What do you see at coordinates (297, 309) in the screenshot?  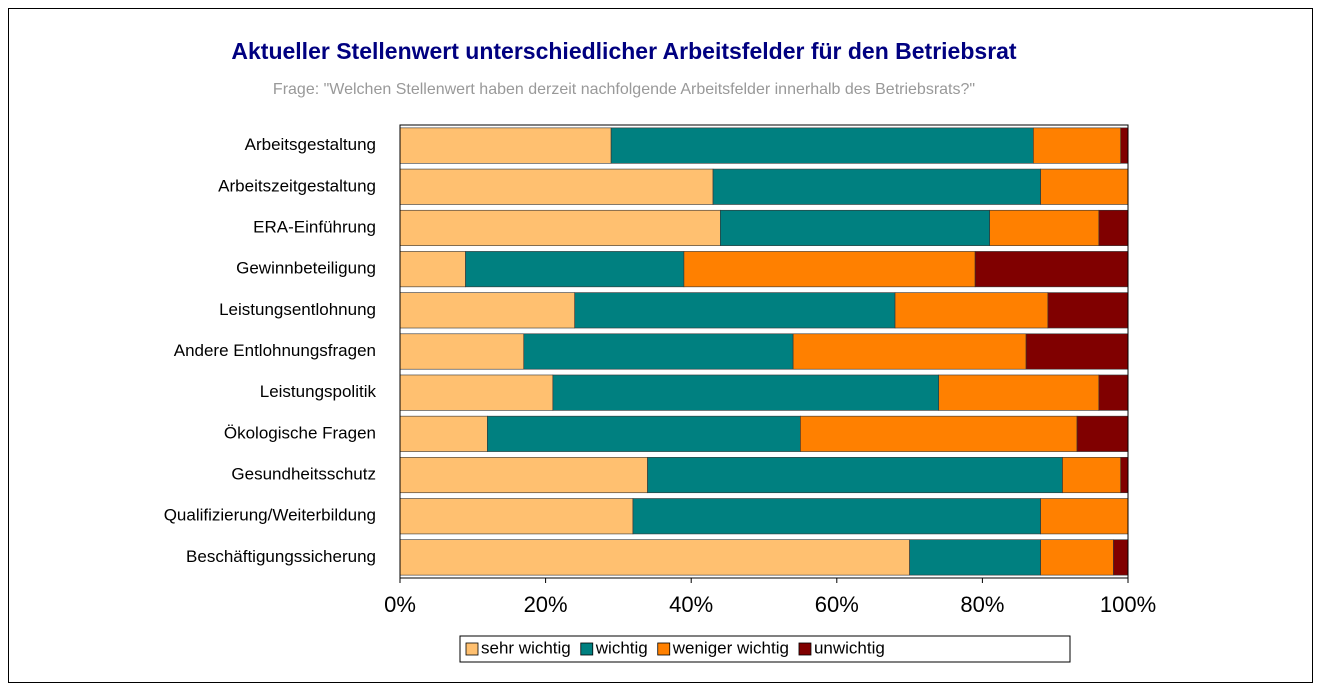 I see `y-tick-label: Leistungsentlohnung` at bounding box center [297, 309].